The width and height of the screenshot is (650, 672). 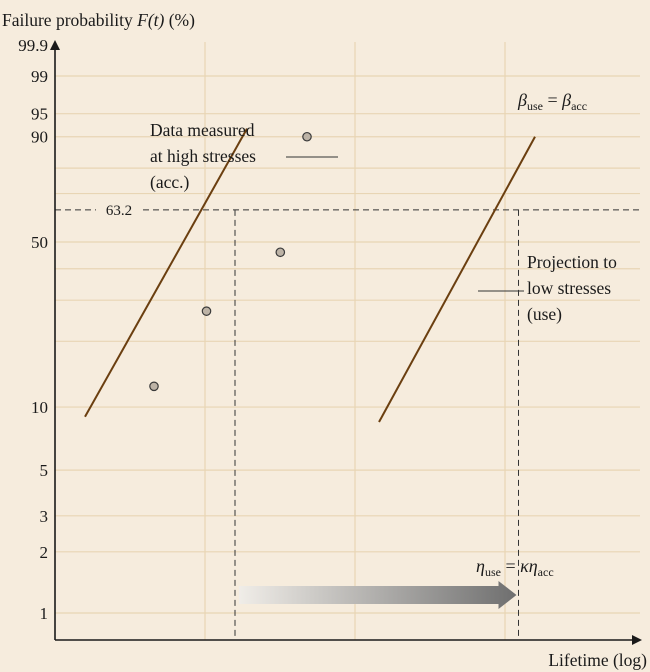 I want to click on y-tick-label: 99, so click(x=39, y=76).